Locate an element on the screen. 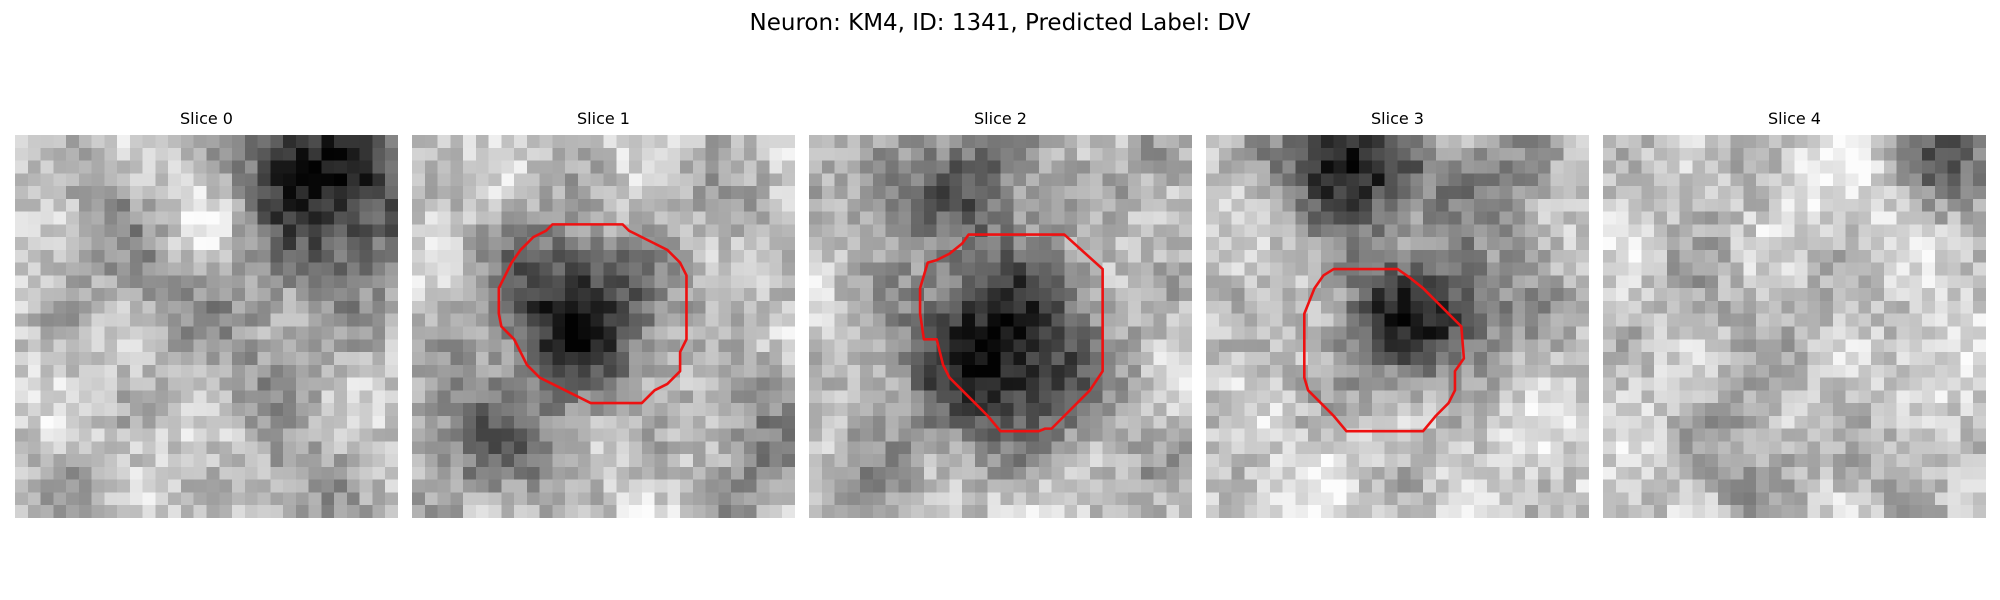 The height and width of the screenshot is (600, 2000). slice-title-3: Slice 3 is located at coordinates (1397, 118).